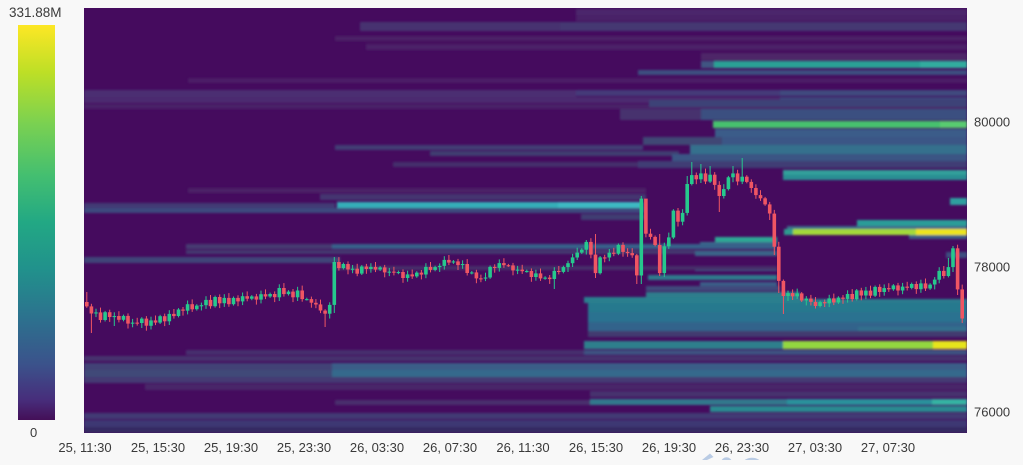  What do you see at coordinates (992, 122) in the screenshot?
I see `svg-text: 80000` at bounding box center [992, 122].